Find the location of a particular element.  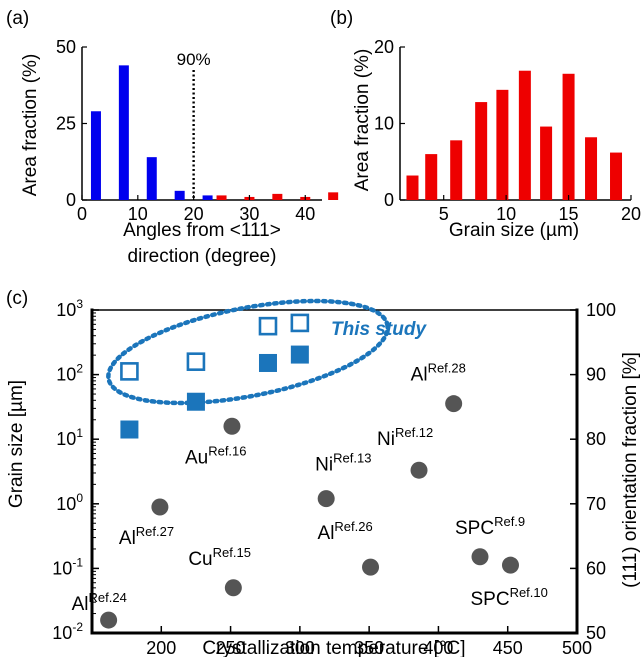

panel-label-c: (c) is located at coordinates (17, 298).